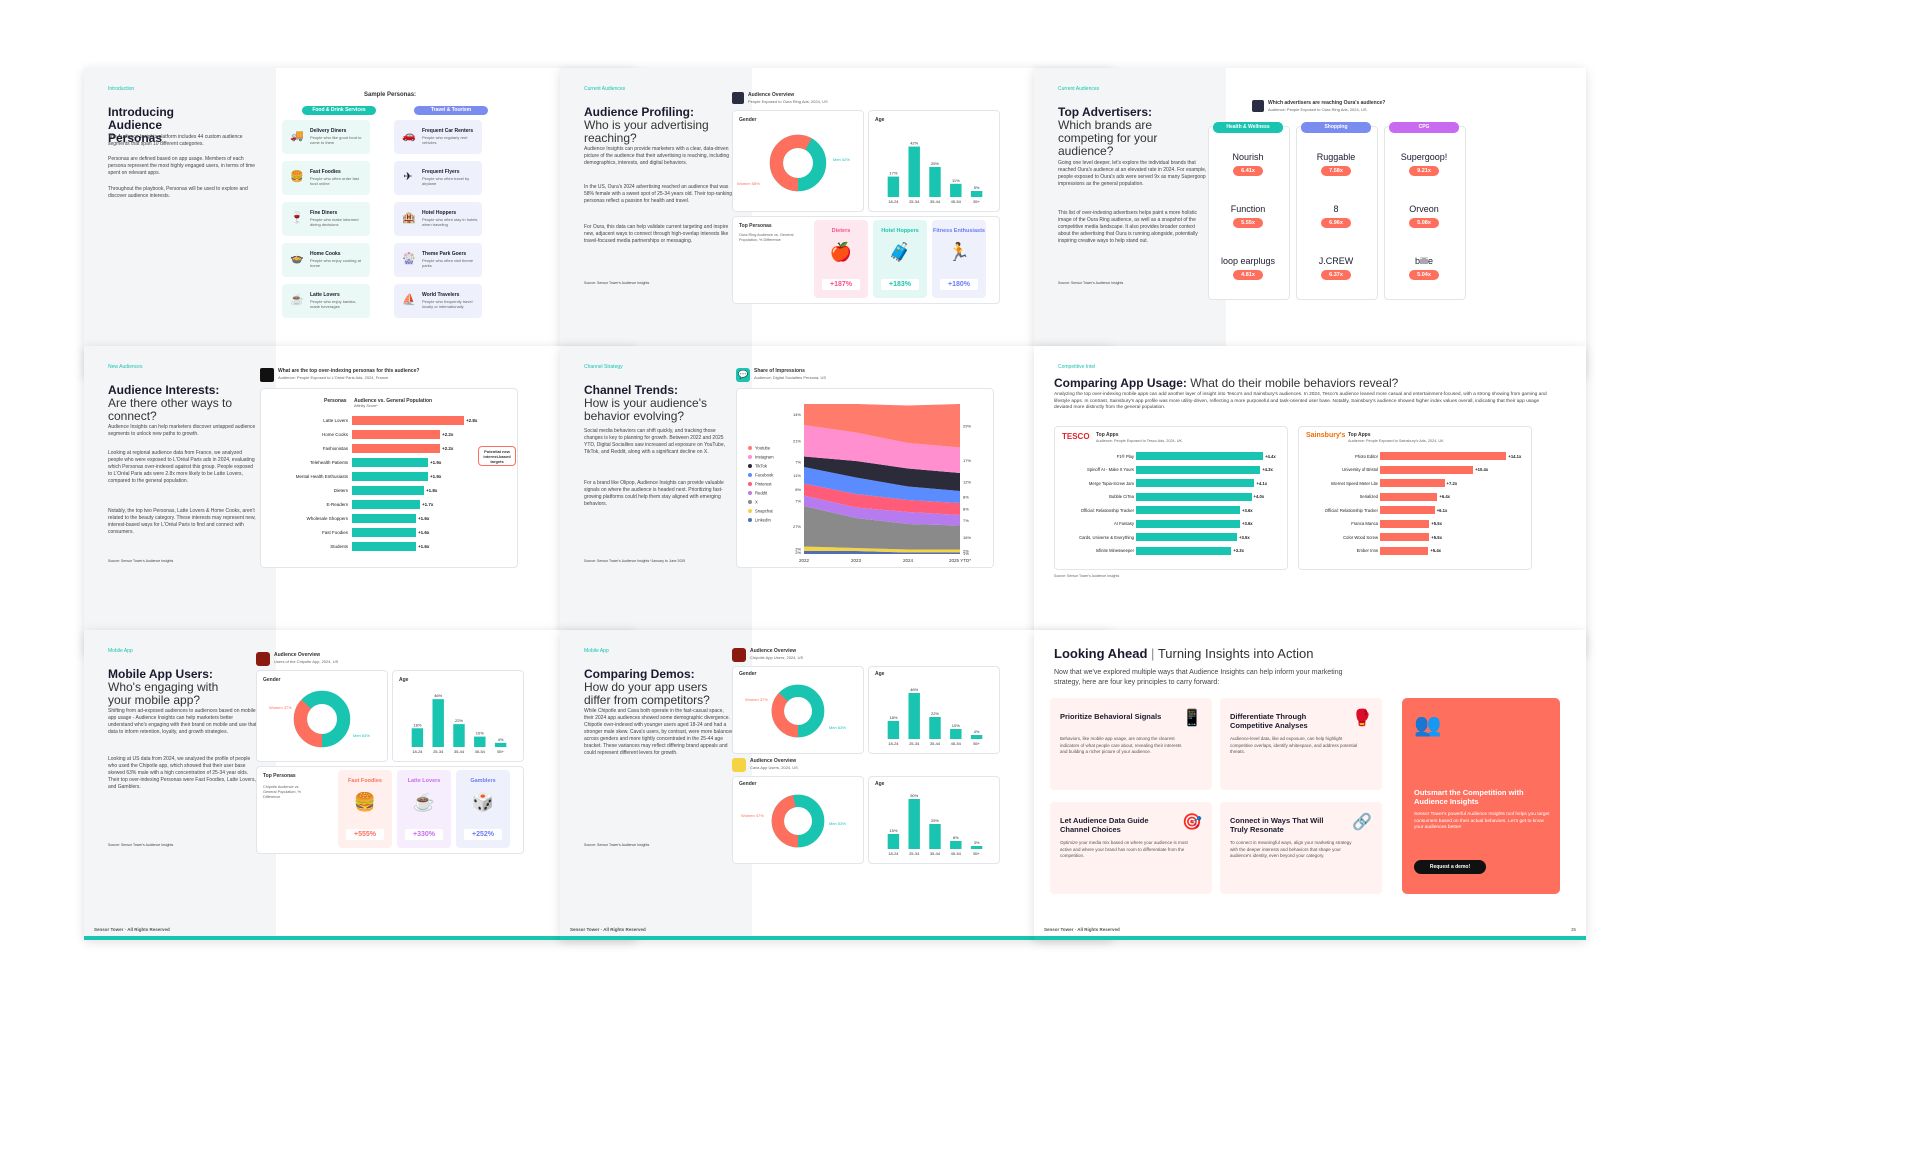 This screenshot has height=1167, width=1920. I want to click on app-bar-label: AI Fantasy, so click(1123, 523).